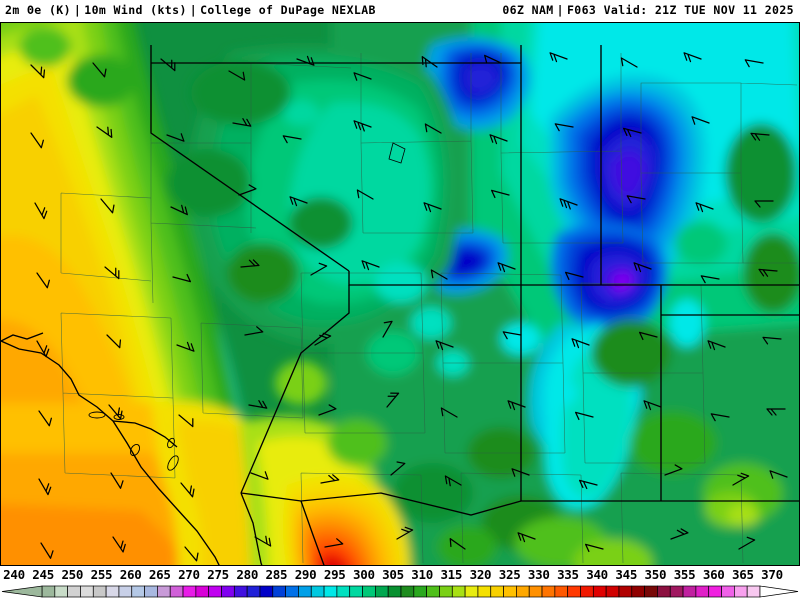 This screenshot has width=800, height=600. Describe the element at coordinates (133, 441) in the screenshot. I see `channel-islands` at that location.